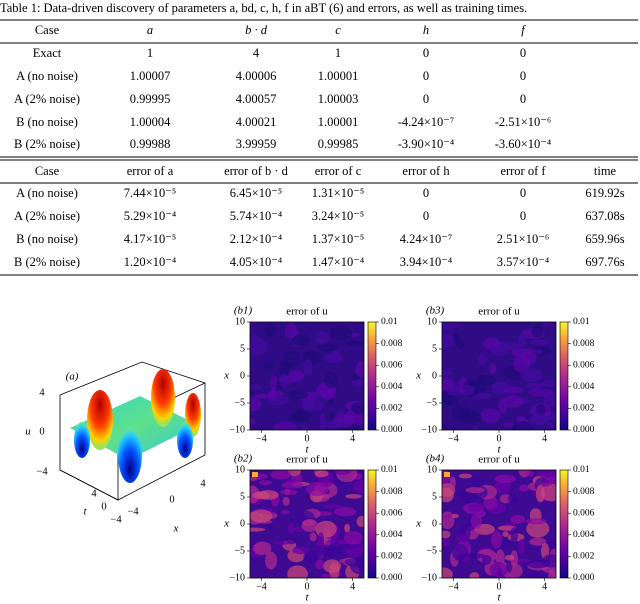 The image size is (640, 604). What do you see at coordinates (426, 144) in the screenshot?
I see `table-cell: -3.90×10⁻⁴` at bounding box center [426, 144].